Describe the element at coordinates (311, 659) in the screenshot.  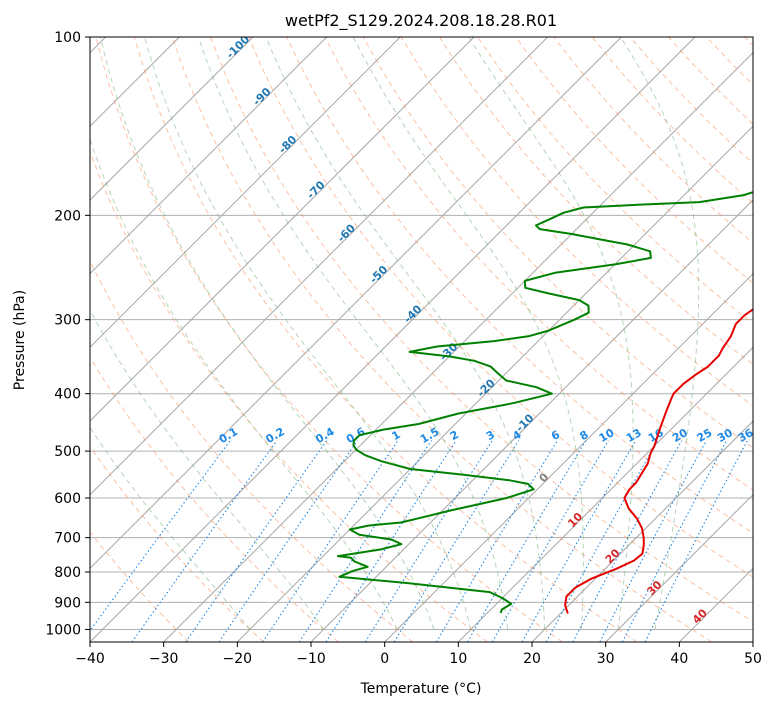
I see `x-tick-label: −10` at that location.